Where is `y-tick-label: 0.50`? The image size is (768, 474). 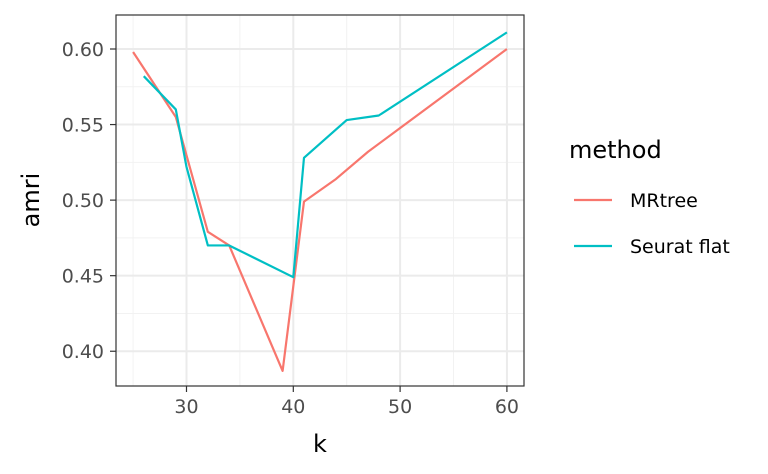
y-tick-label: 0.50 is located at coordinates (83, 201).